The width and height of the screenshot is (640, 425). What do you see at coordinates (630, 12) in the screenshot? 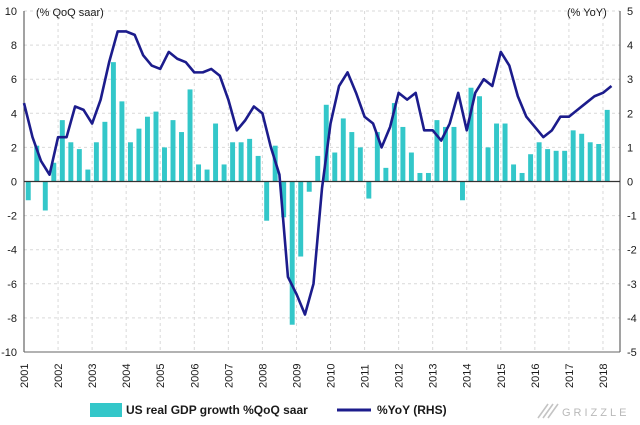
I see `right-tick-label: 5` at bounding box center [630, 12].